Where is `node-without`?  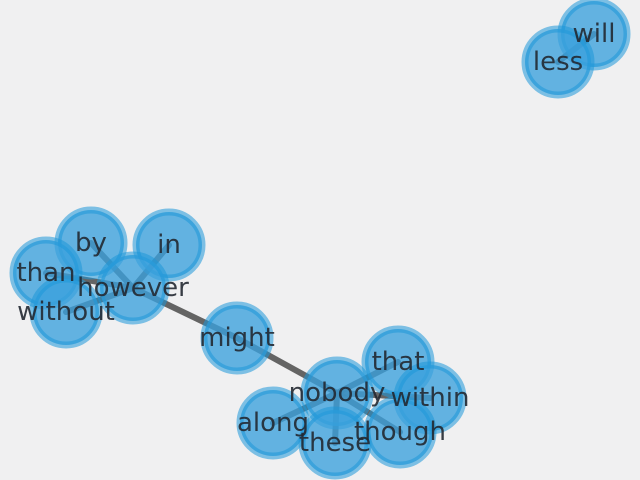 node-without is located at coordinates (66, 312).